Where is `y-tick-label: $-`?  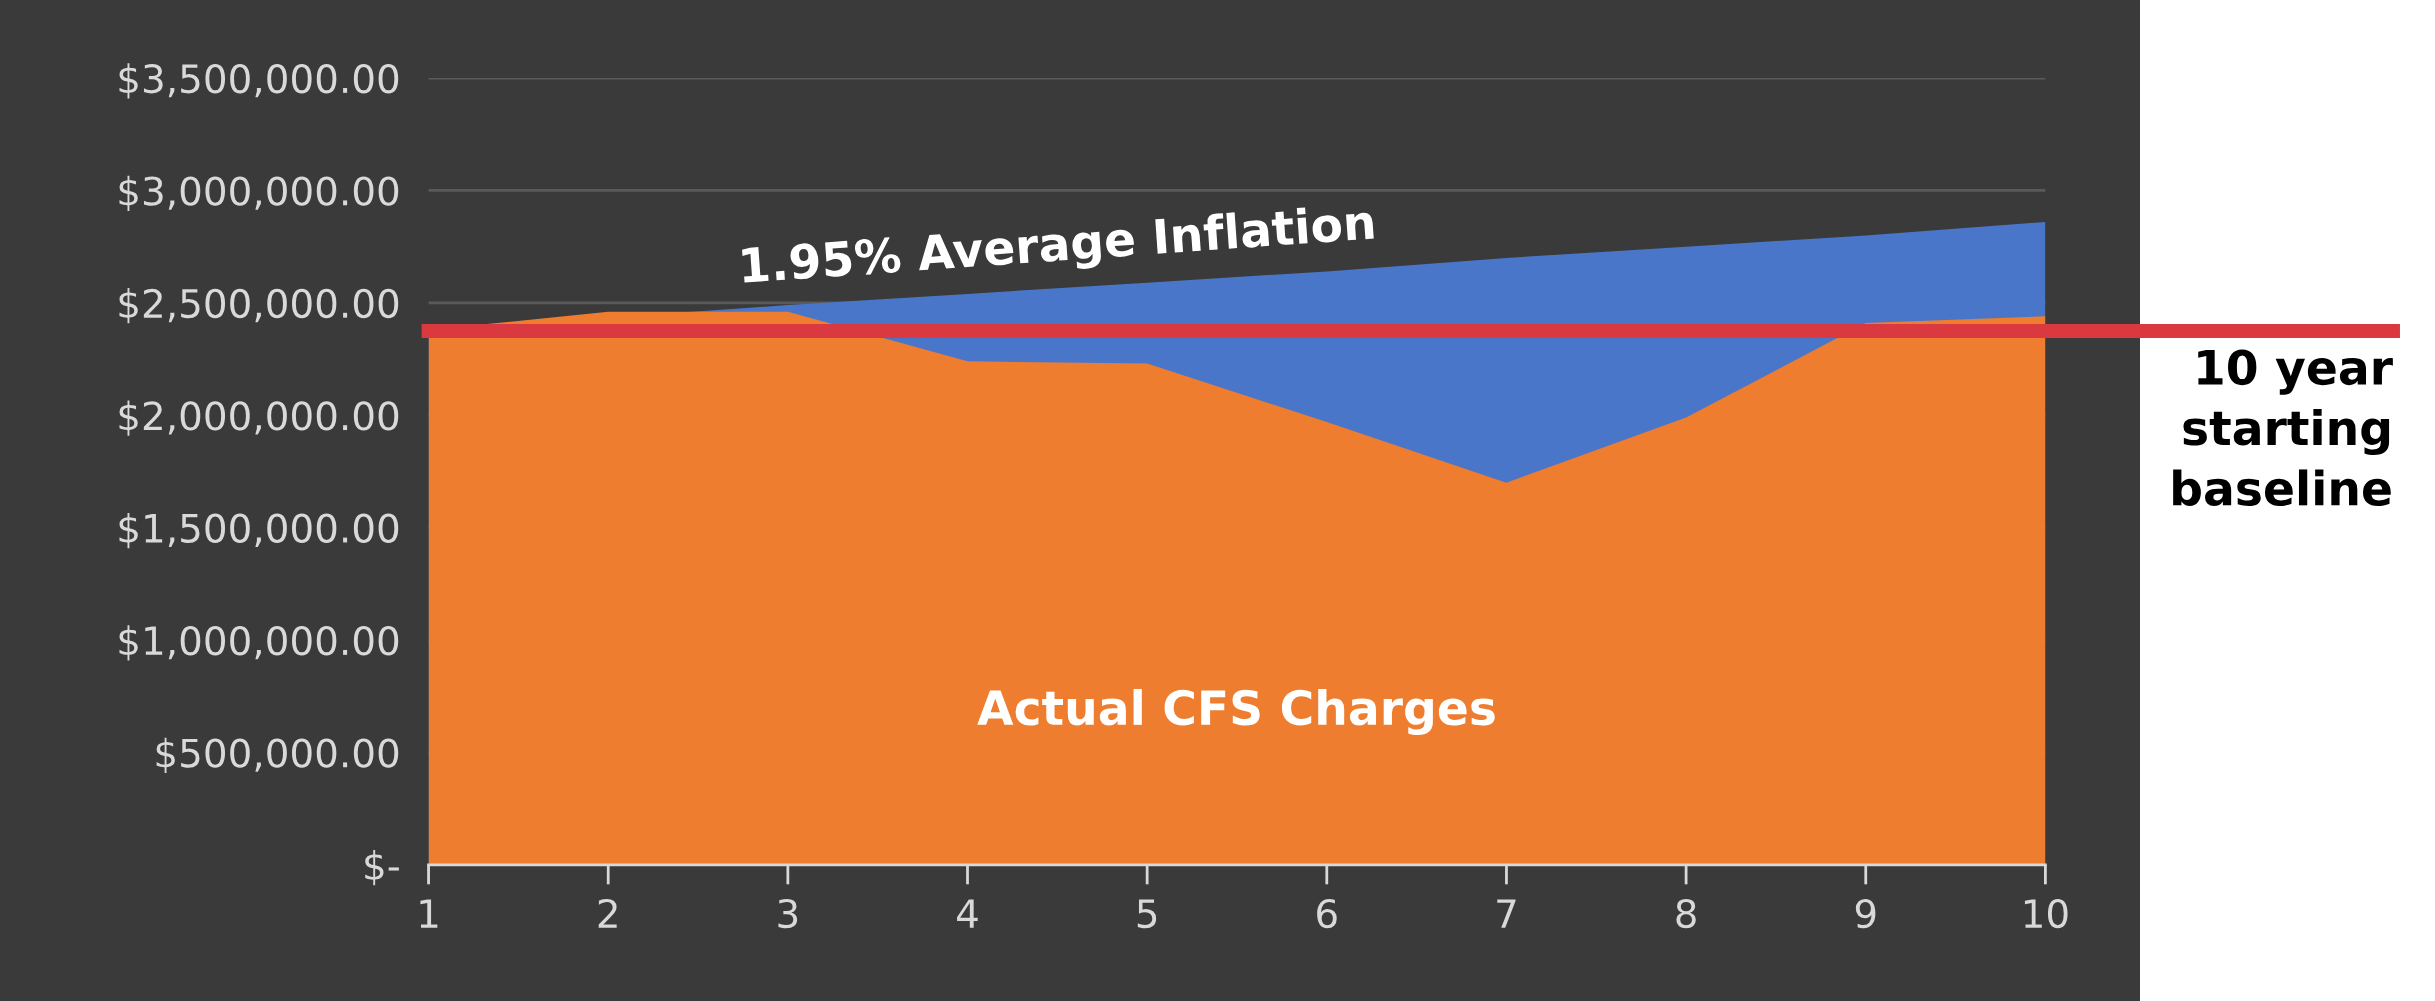
y-tick-label: $- is located at coordinates (382, 868).